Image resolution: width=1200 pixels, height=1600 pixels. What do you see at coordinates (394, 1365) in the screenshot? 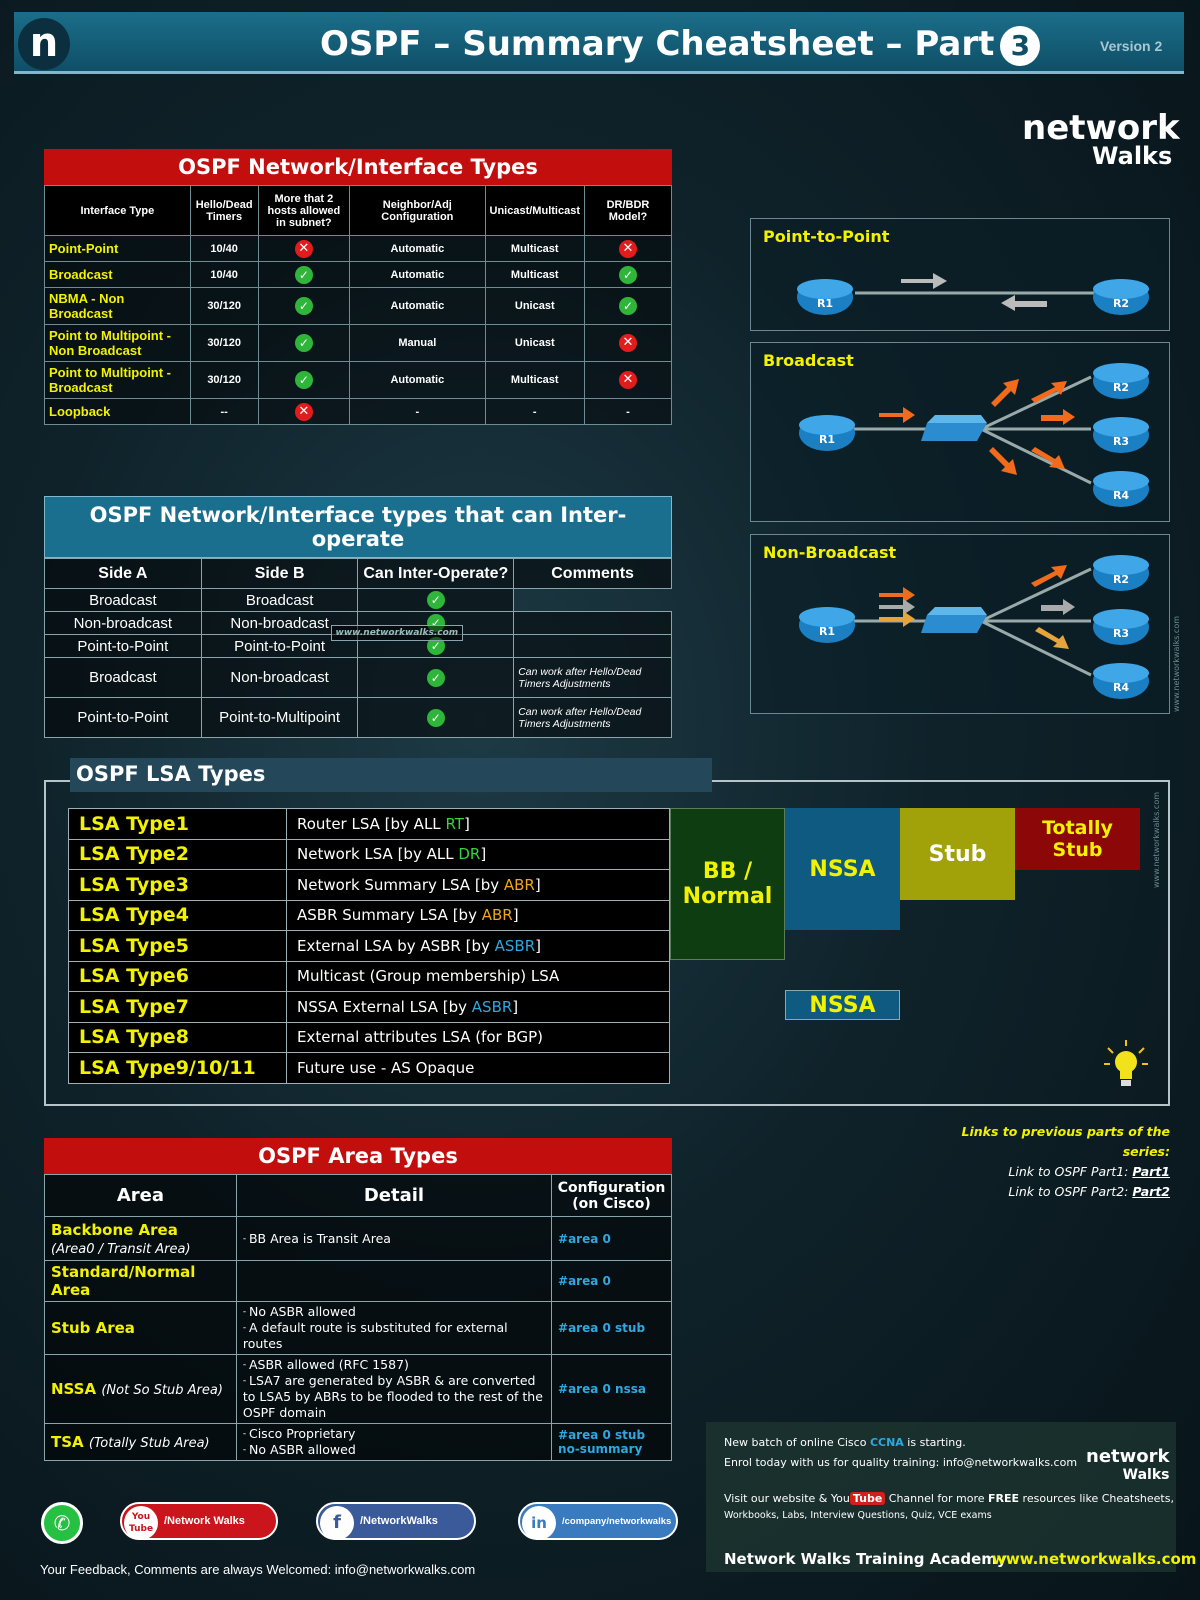
I see `detail-item: ASBR allowed (RFC 1587)` at bounding box center [394, 1365].